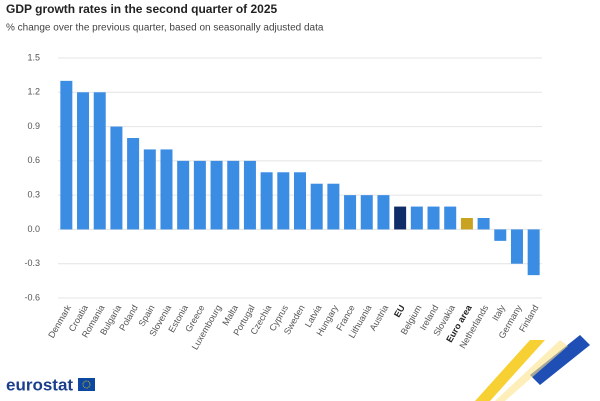 This screenshot has height=401, width=600. What do you see at coordinates (33, 195) in the screenshot?
I see `y-tick-label: 0.3` at bounding box center [33, 195].